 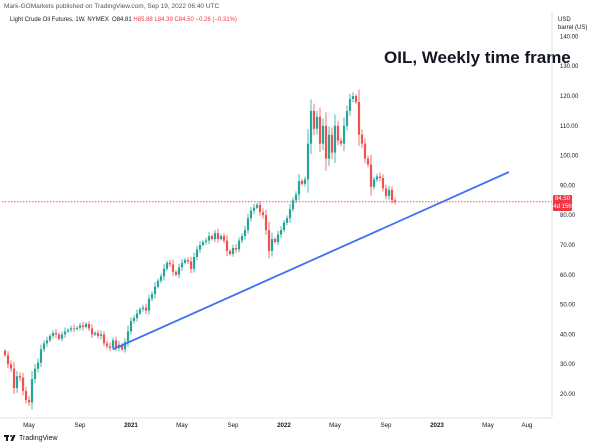 What do you see at coordinates (569, 37) in the screenshot?
I see `price-tick-label: 140.00` at bounding box center [569, 37].